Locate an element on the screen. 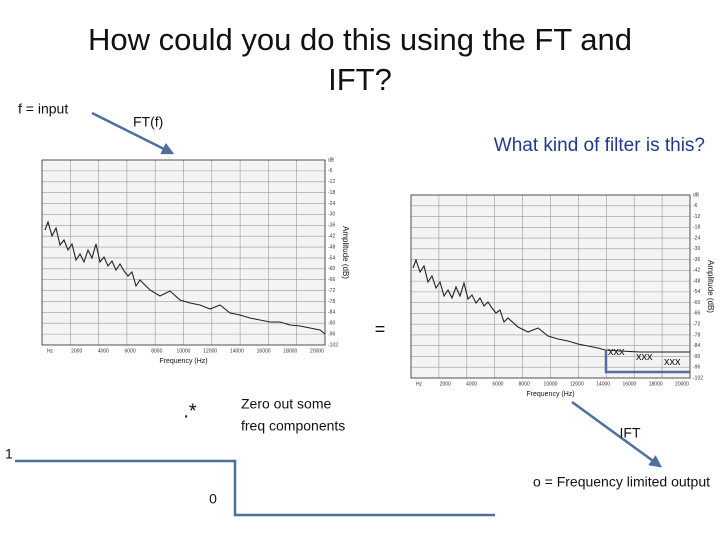 This screenshot has height=540, width=720. filter-one: 1 is located at coordinates (9, 454).